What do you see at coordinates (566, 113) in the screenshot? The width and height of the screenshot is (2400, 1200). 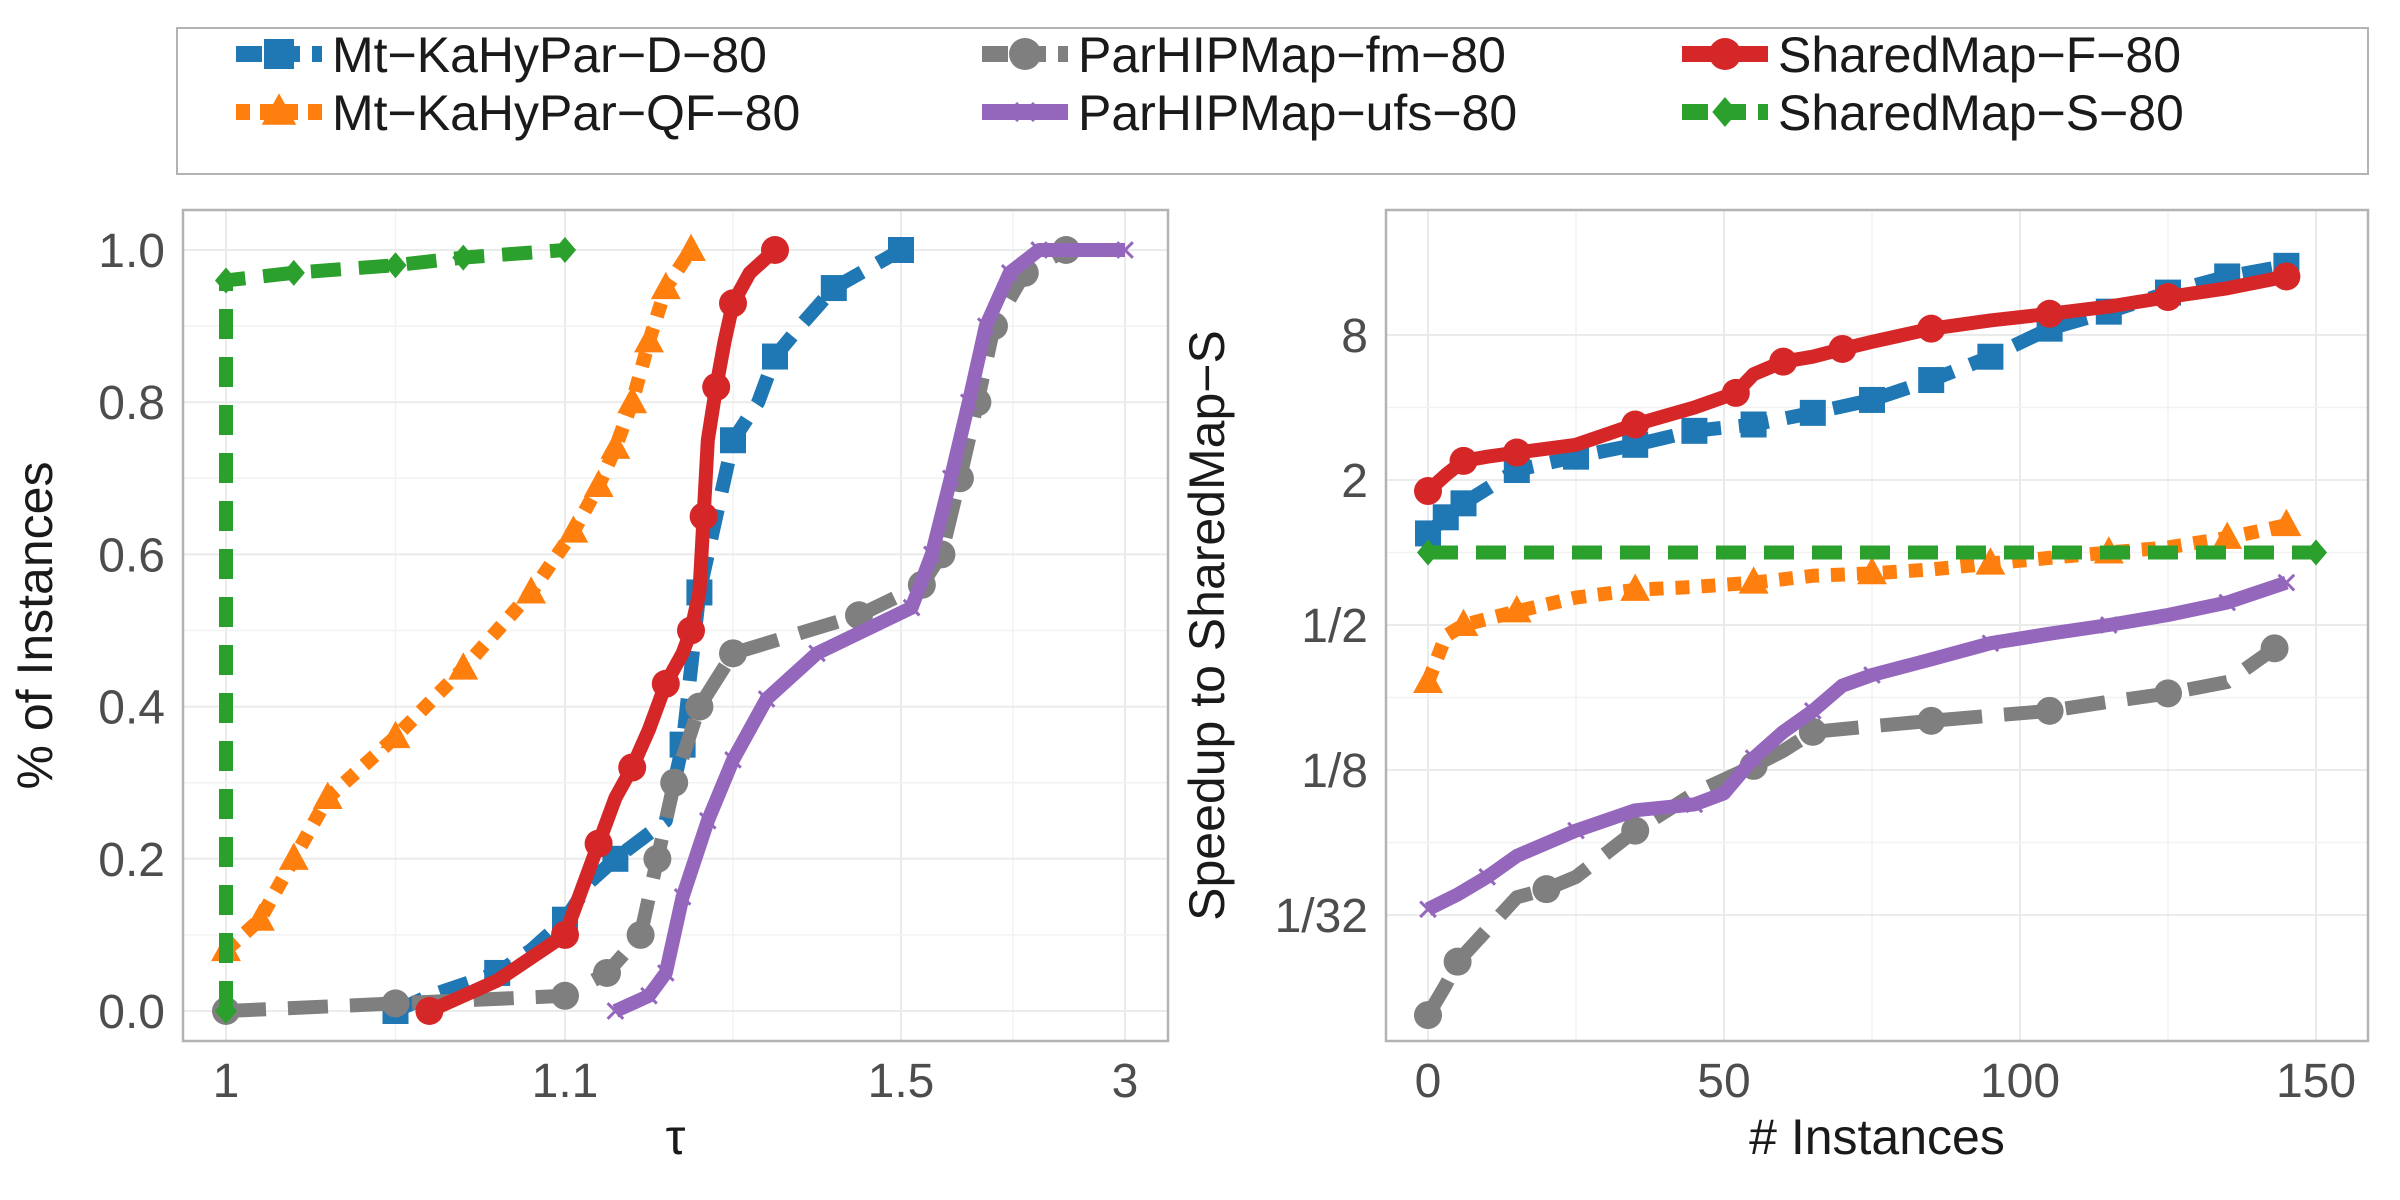 I see `legend-label: Mt−KaHyPar−QF−80` at bounding box center [566, 113].